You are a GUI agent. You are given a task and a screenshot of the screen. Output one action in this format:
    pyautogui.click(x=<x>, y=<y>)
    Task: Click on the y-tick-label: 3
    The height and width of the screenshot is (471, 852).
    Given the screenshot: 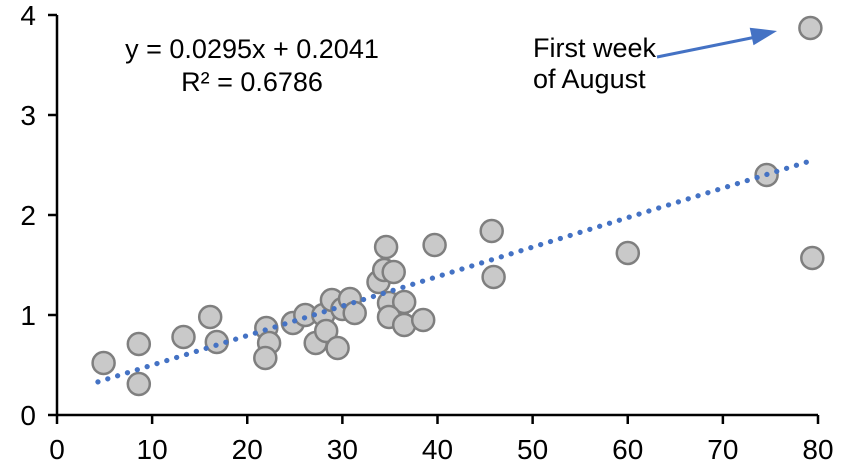 What is the action you would take?
    pyautogui.click(x=28, y=115)
    